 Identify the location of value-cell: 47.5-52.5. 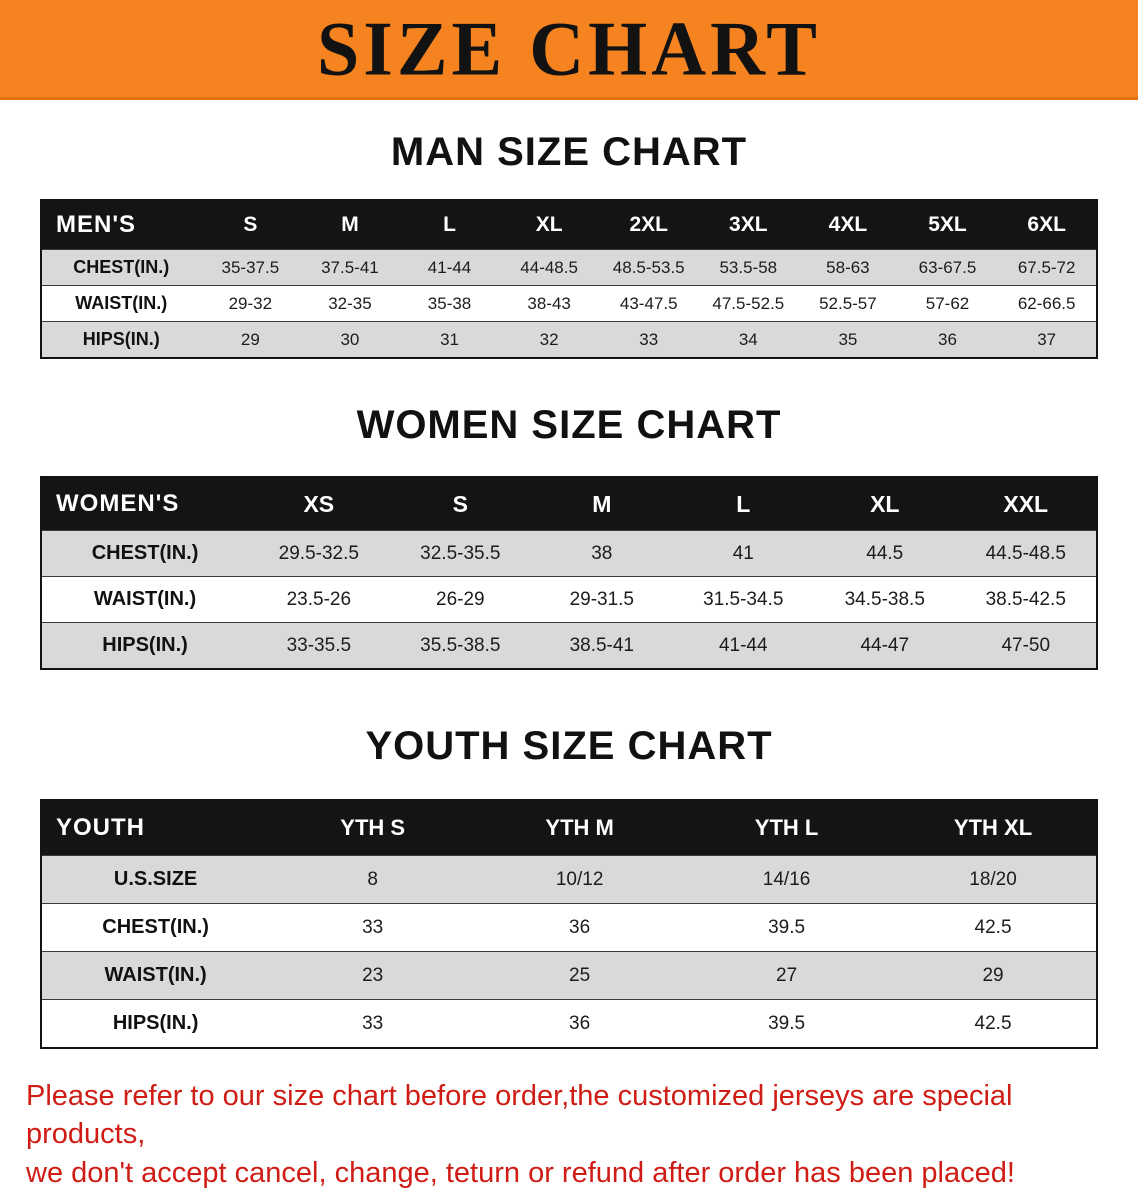
(748, 303).